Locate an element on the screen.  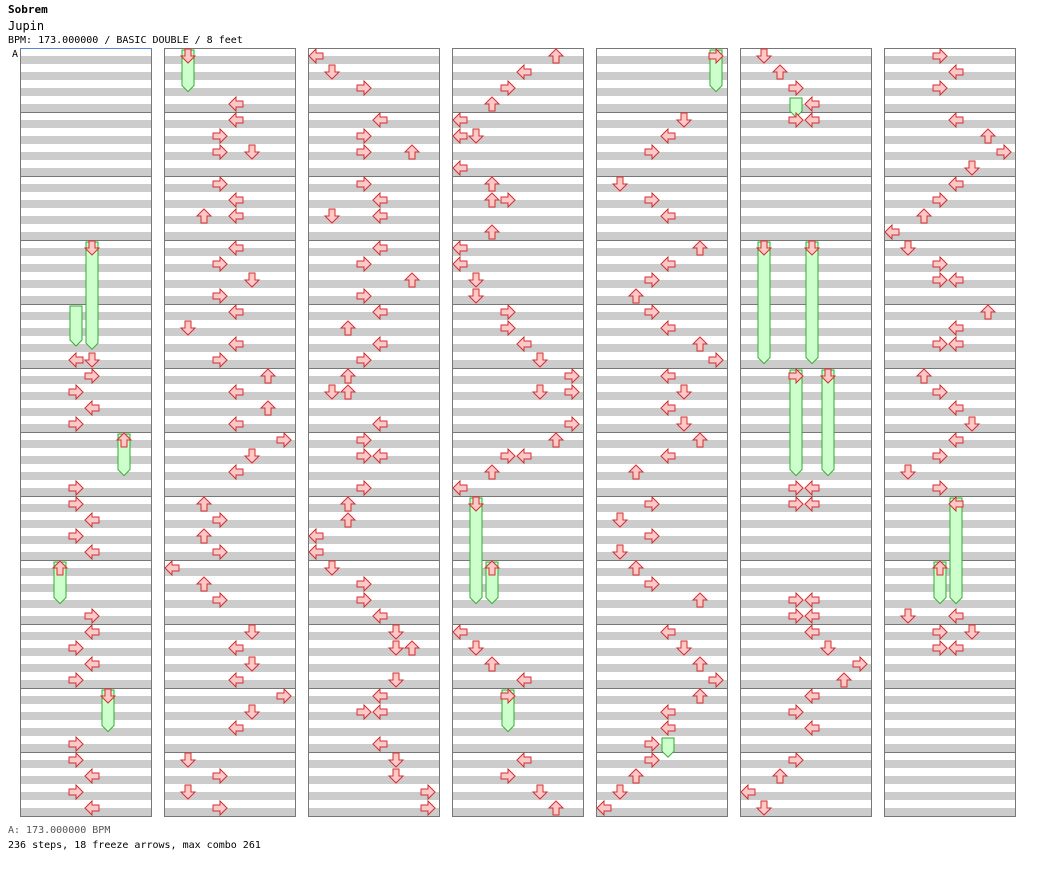
bpm-change-label: A is located at coordinates (15, 54).